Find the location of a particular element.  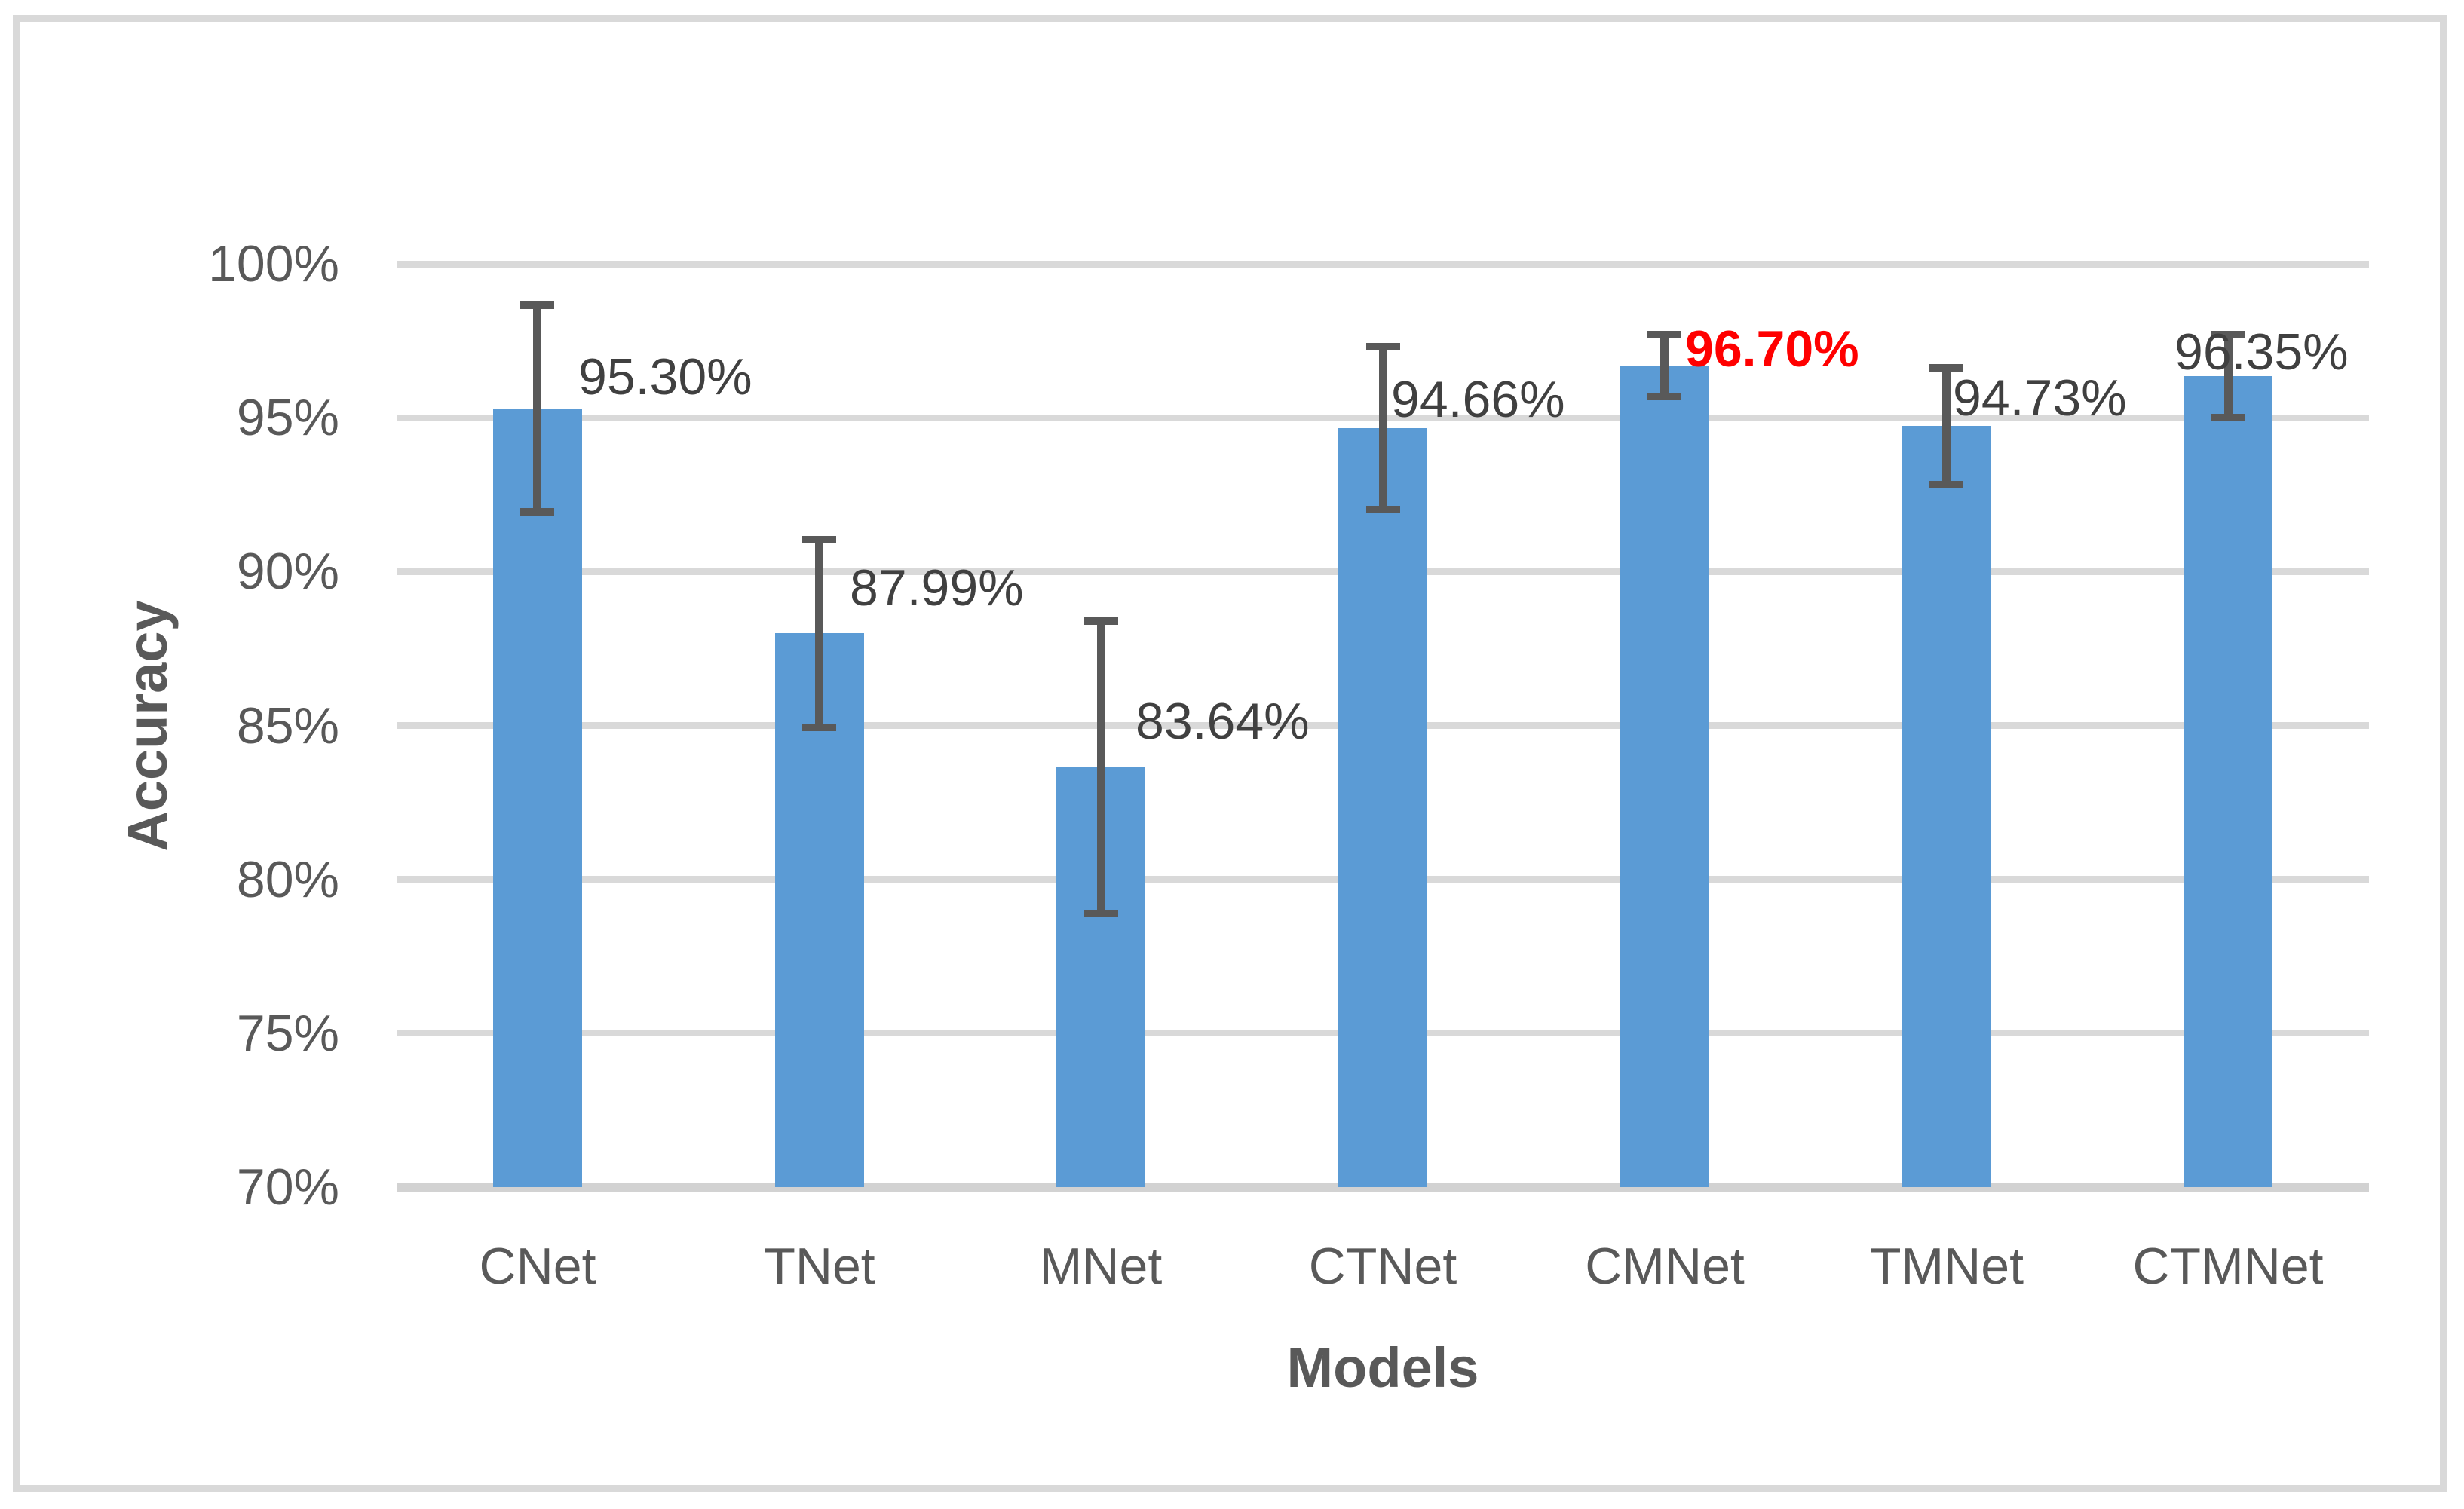

error-bar-top-cap-mnet is located at coordinates (1101, 621).